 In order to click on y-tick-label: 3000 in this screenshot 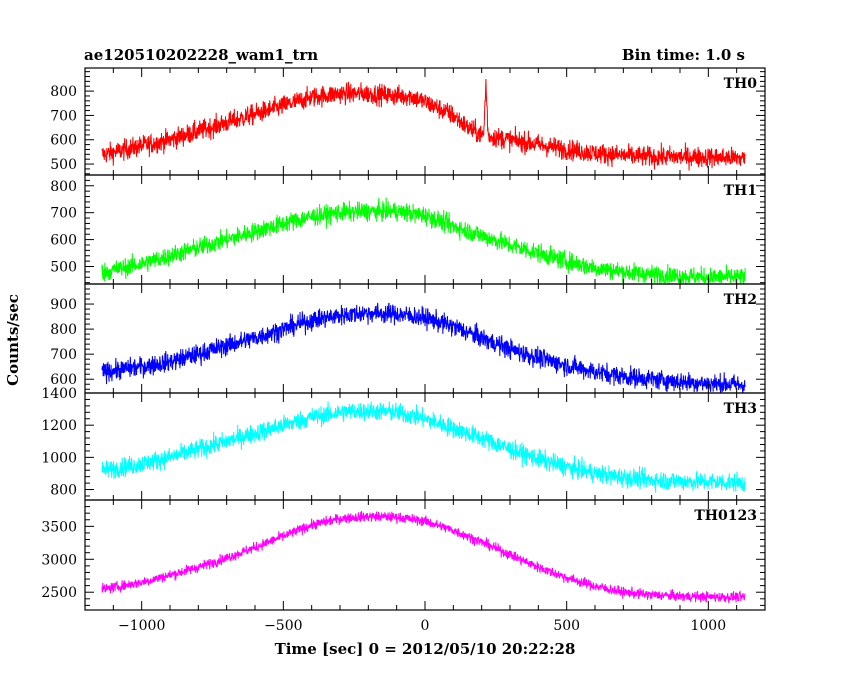, I will do `click(59, 560)`.